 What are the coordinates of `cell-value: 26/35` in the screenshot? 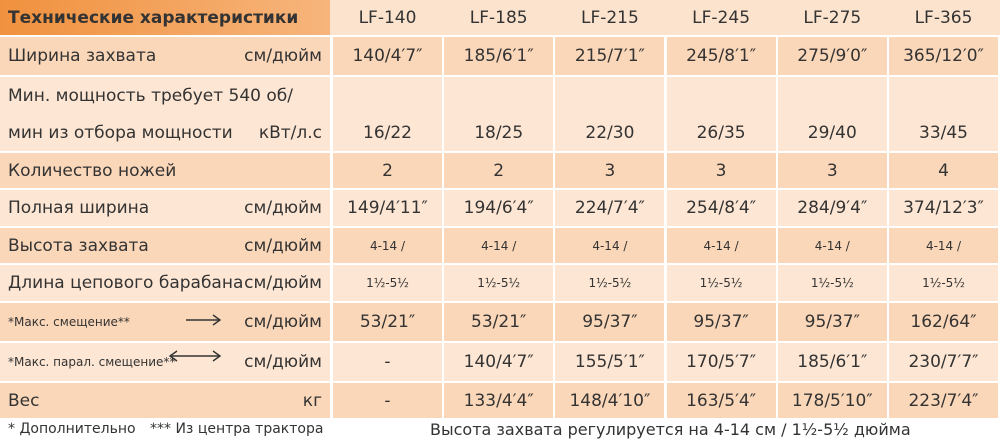 It's located at (721, 132).